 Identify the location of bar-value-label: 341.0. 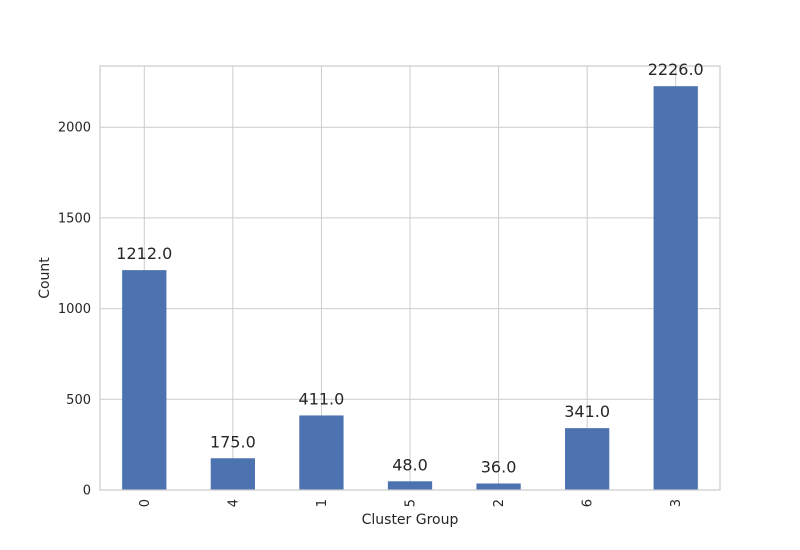
(587, 411).